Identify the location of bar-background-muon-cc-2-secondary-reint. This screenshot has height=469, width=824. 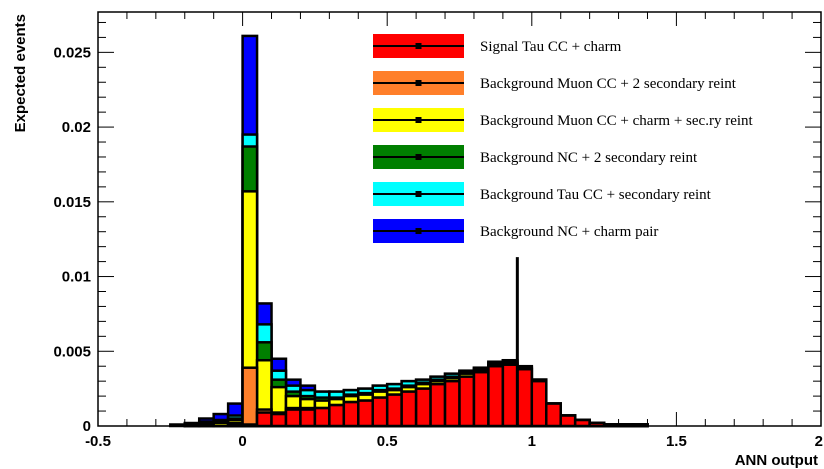
(250, 397).